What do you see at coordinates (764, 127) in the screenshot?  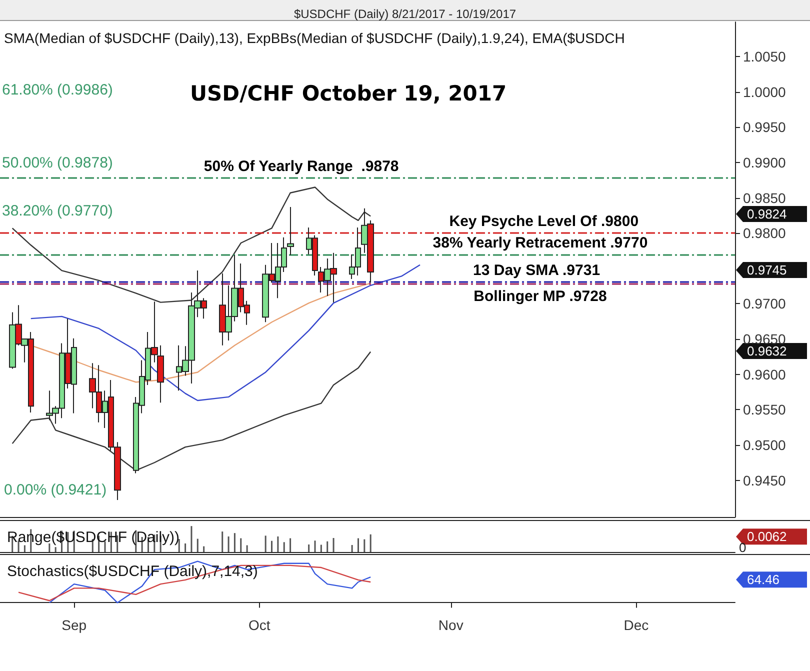 I see `y-tick-label: 0.9950` at bounding box center [764, 127].